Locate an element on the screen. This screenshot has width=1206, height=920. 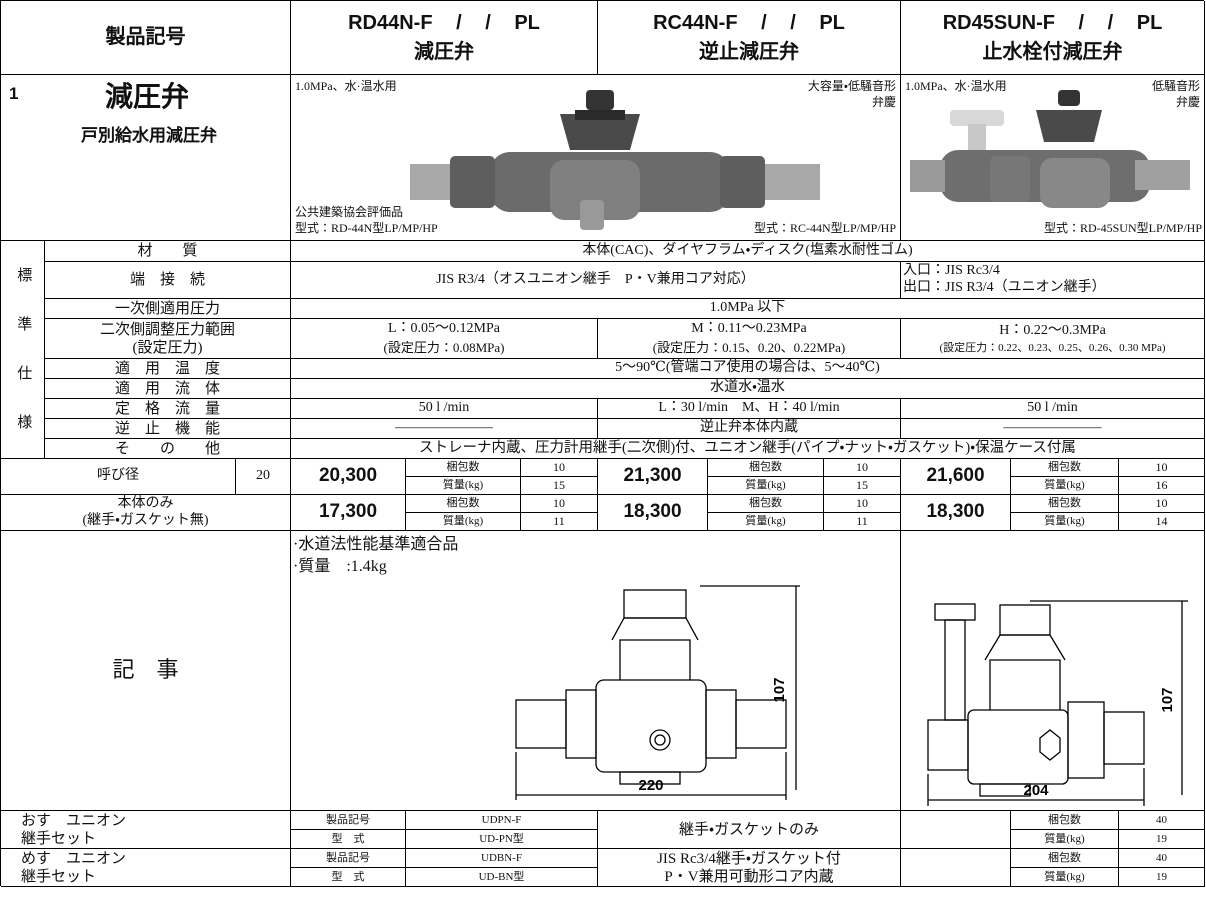
spec-group-label-text: 標準仕様 is located at coordinates (23, 364).